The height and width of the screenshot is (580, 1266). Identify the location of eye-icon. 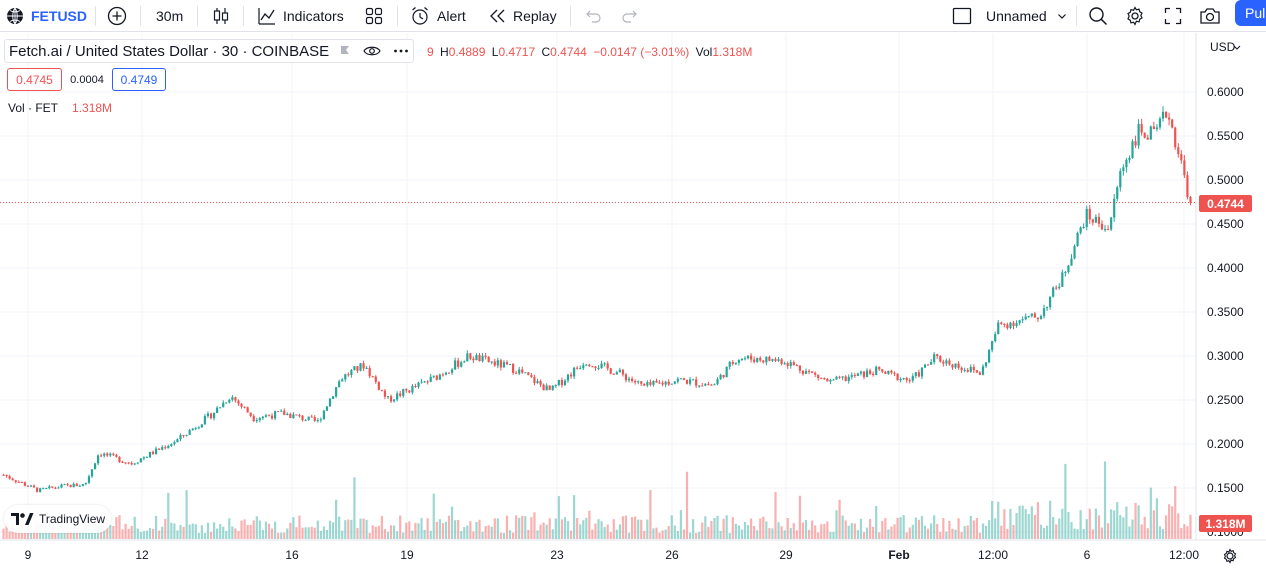
(372, 51).